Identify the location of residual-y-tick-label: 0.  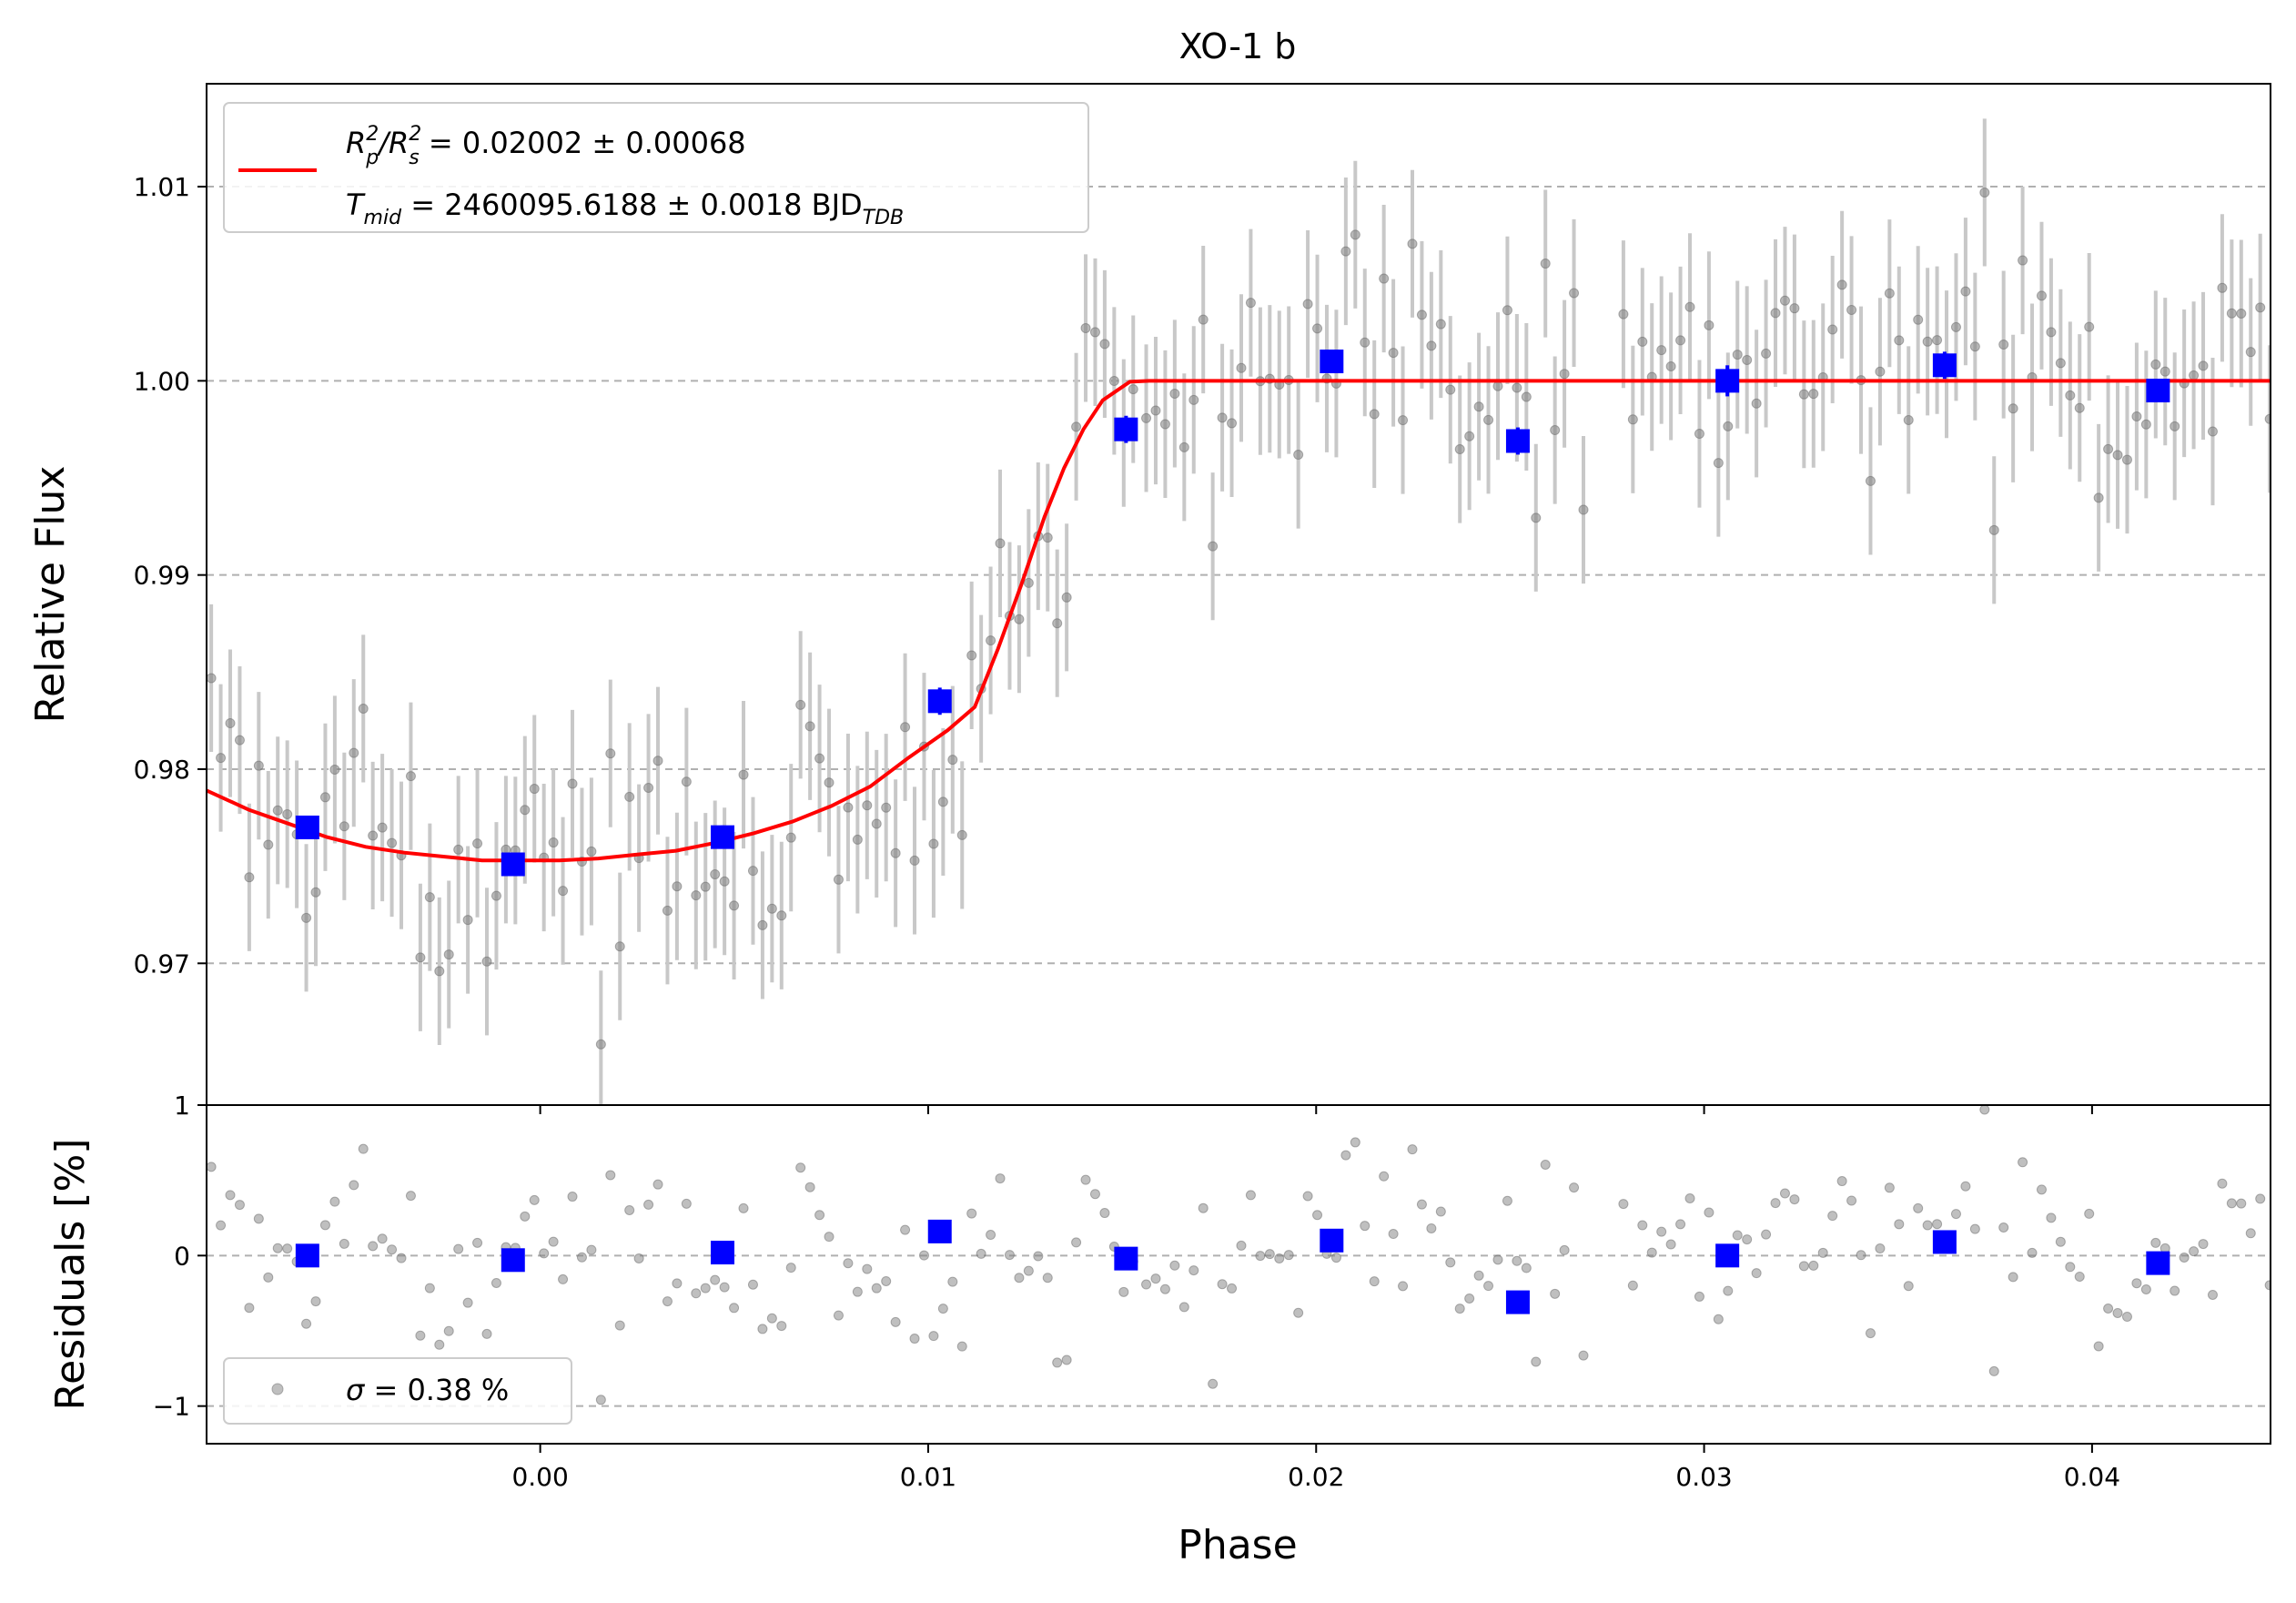
(182, 1256).